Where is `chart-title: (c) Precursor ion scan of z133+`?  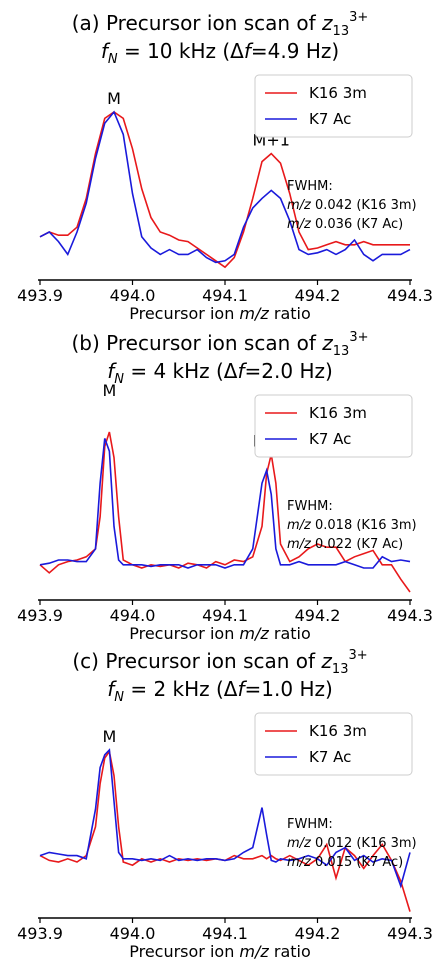 chart-title: (c) Precursor ion scan of z133+ is located at coordinates (219, 662).